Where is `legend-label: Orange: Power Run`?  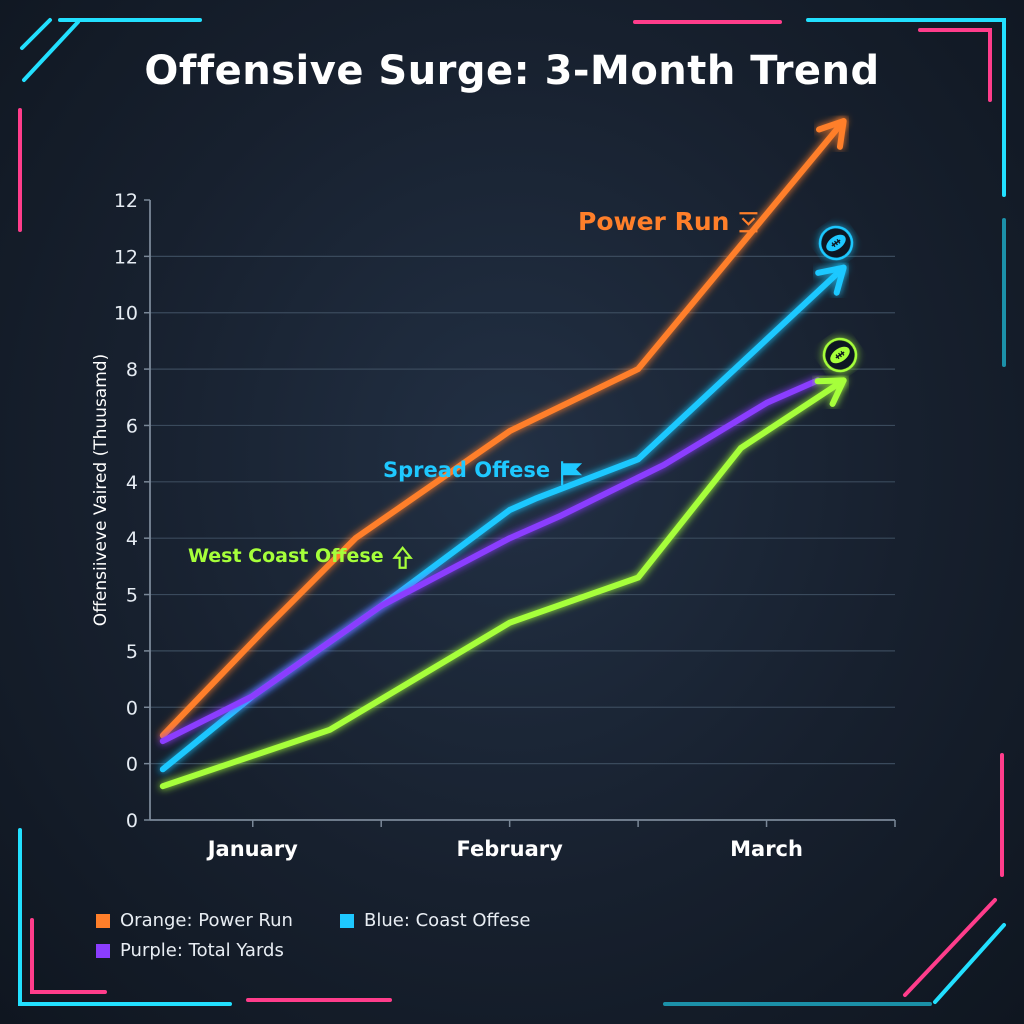
legend-label: Orange: Power Run is located at coordinates (206, 920).